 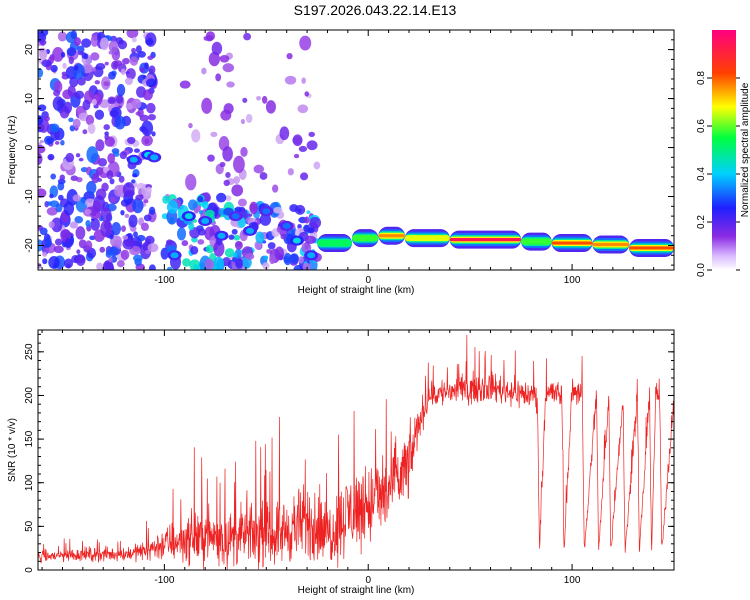 I want to click on snr-xlabel: Height of straight line (km), so click(x=356, y=590).